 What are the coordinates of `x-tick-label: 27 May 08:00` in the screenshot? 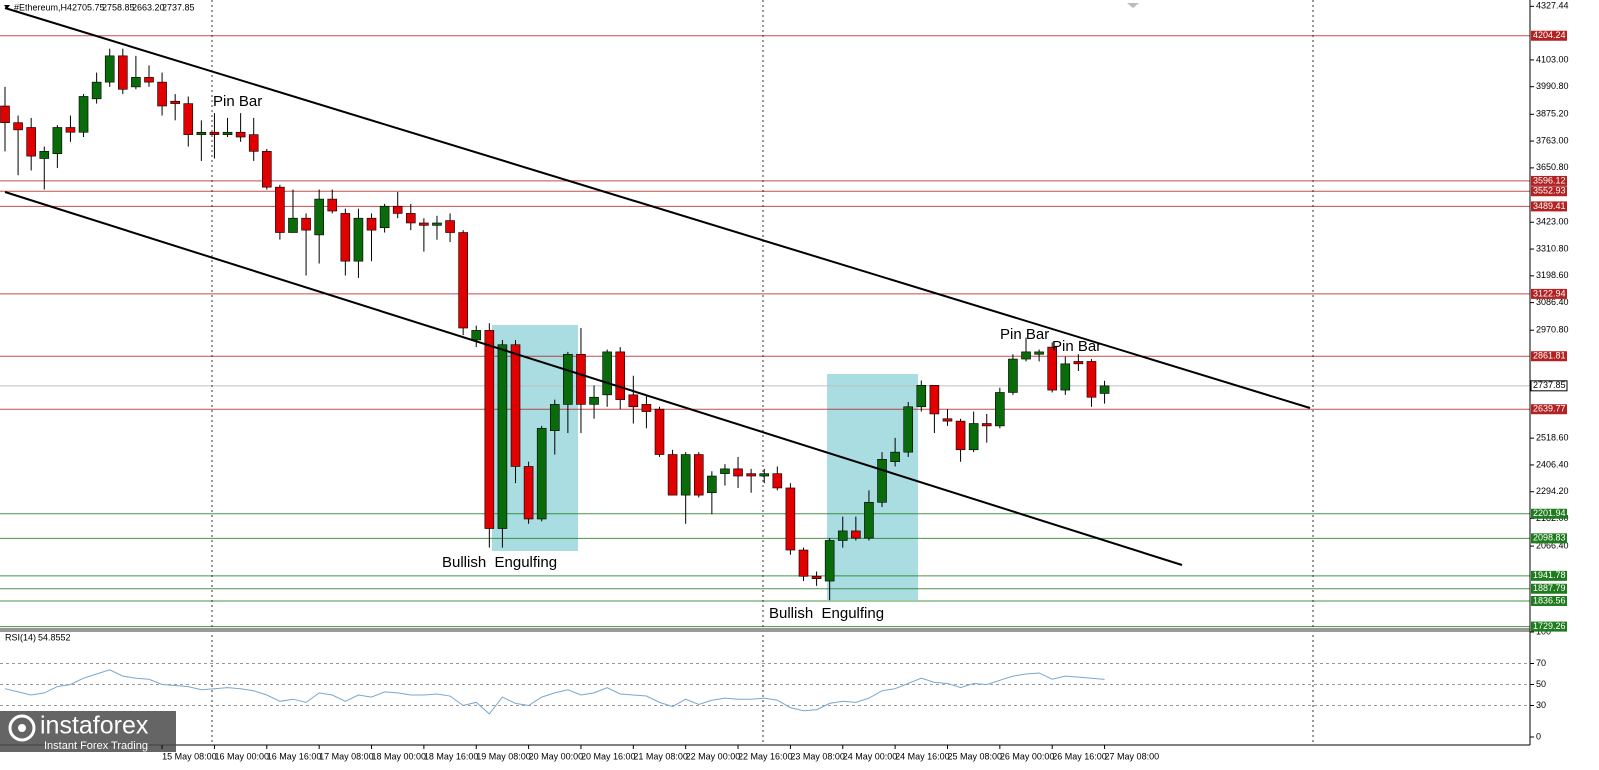 It's located at (1132, 756).